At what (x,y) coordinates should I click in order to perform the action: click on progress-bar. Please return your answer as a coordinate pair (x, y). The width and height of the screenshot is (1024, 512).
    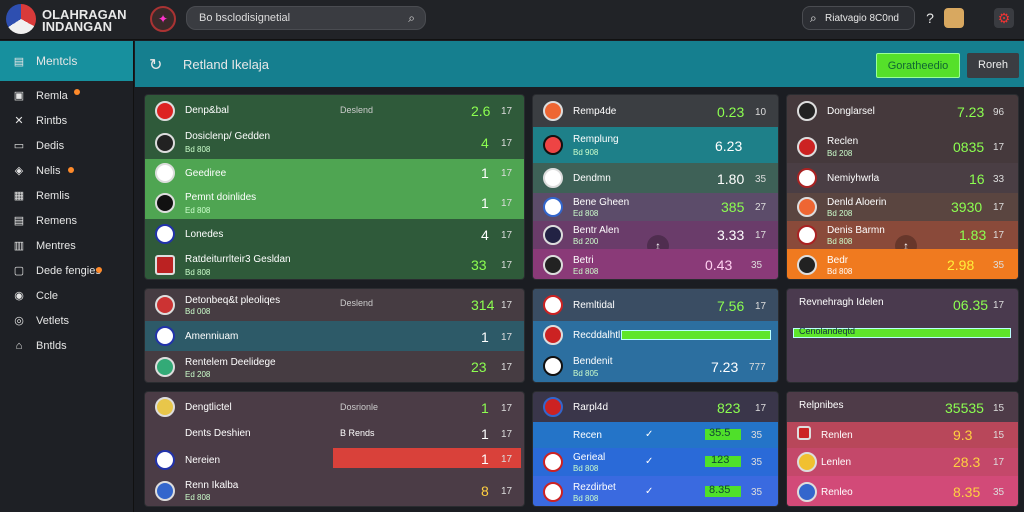
    Looking at the image, I should click on (696, 335).